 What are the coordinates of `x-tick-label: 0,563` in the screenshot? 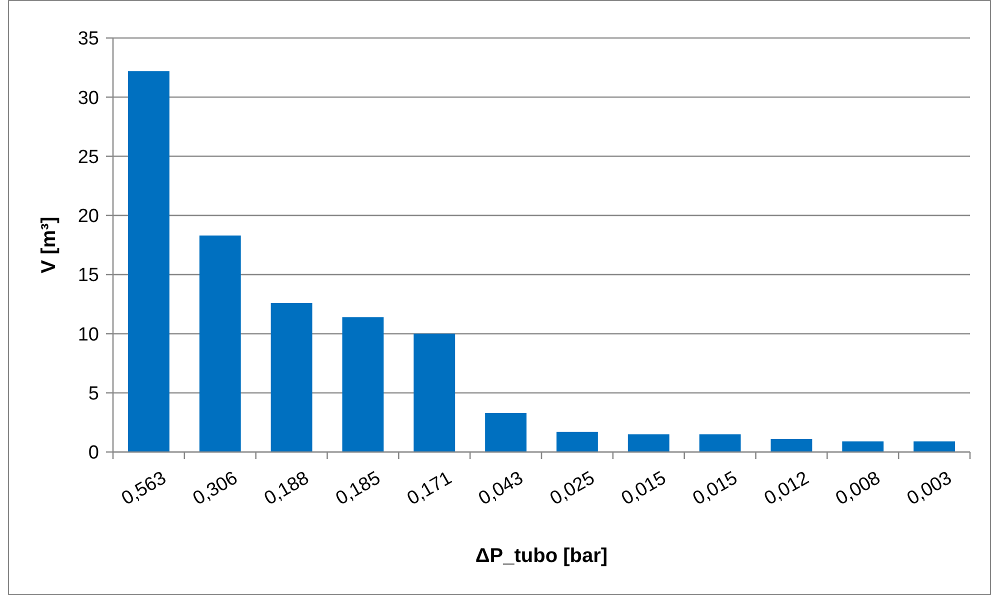 It's located at (144, 489).